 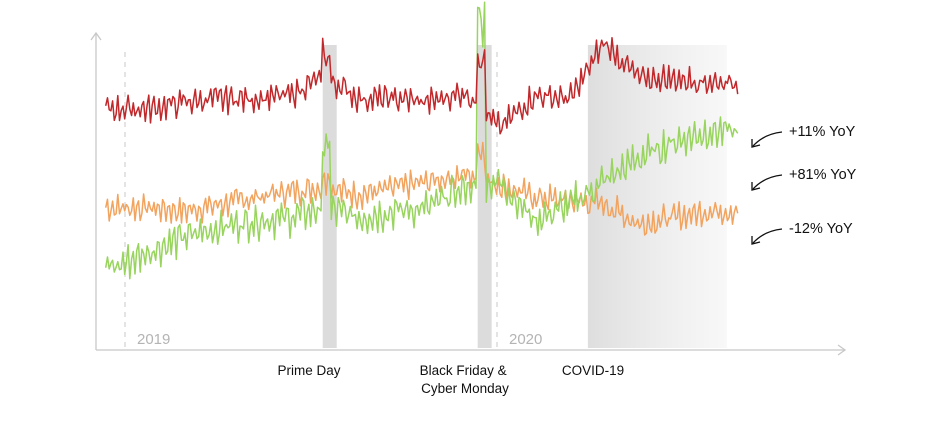 I want to click on x-axis-arrow-icon, so click(x=842, y=350).